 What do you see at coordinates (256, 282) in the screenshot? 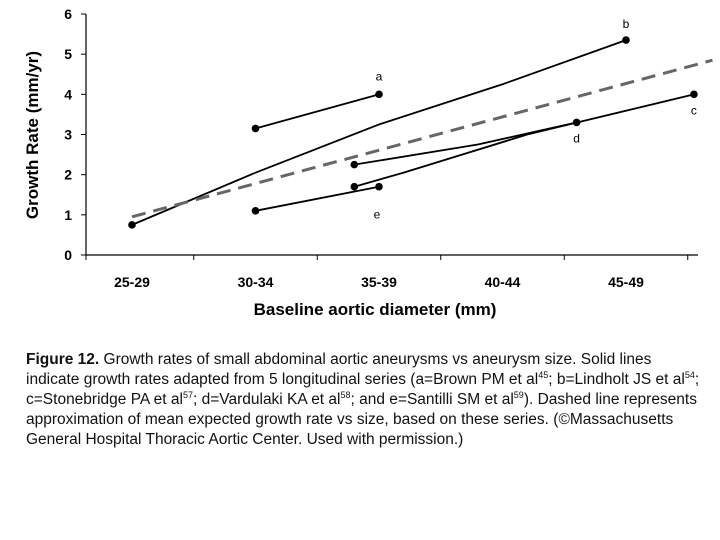
I see `x-tick-label: 30-34` at bounding box center [256, 282].